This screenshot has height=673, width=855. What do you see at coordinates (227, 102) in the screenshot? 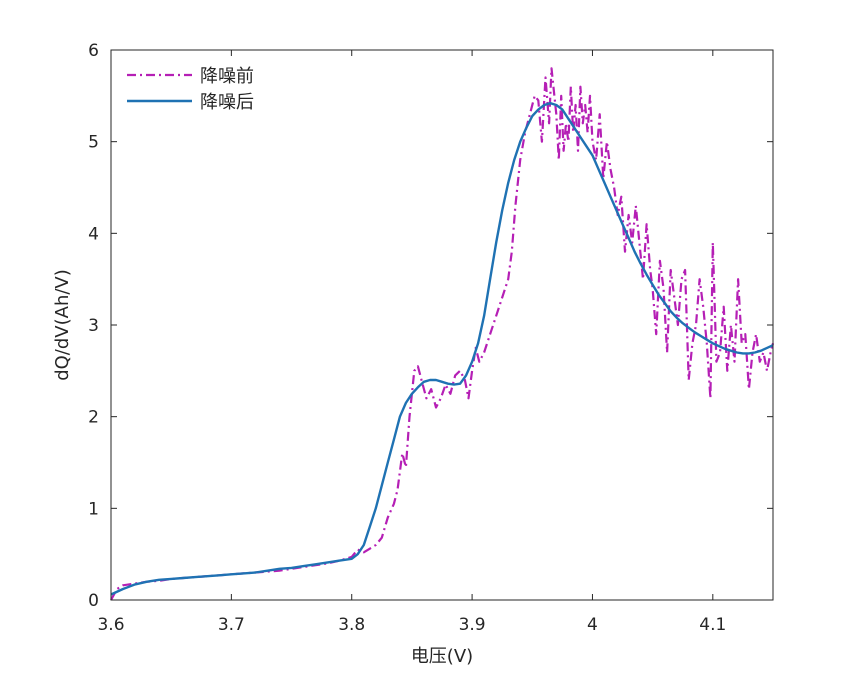
I see `legend-label-after: 降噪后` at bounding box center [227, 102].